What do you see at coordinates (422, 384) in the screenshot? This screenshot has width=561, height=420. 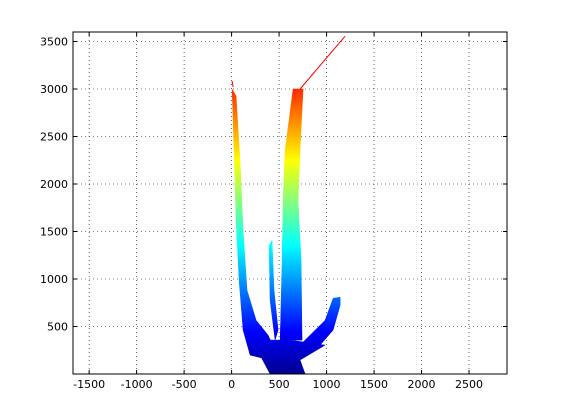 I see `x-tick-label: 2000` at bounding box center [422, 384].